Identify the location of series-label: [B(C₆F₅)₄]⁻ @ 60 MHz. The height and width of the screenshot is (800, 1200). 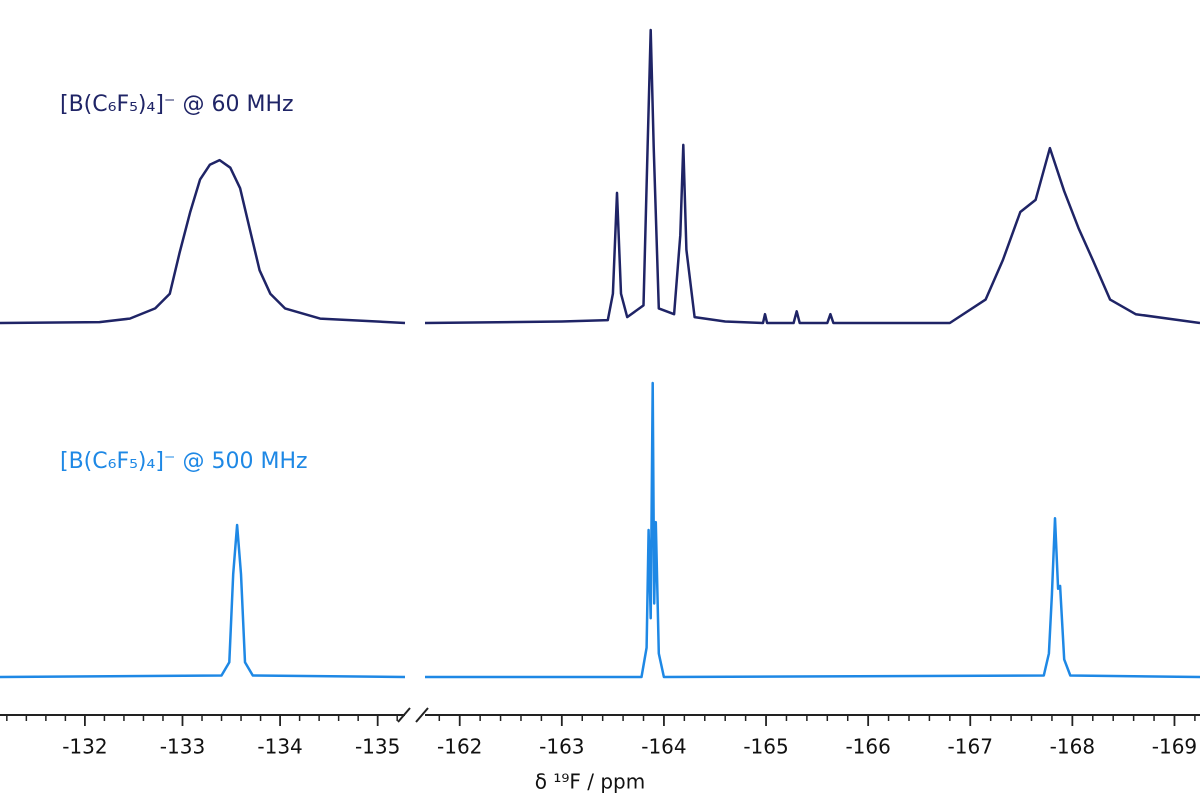
(177, 104).